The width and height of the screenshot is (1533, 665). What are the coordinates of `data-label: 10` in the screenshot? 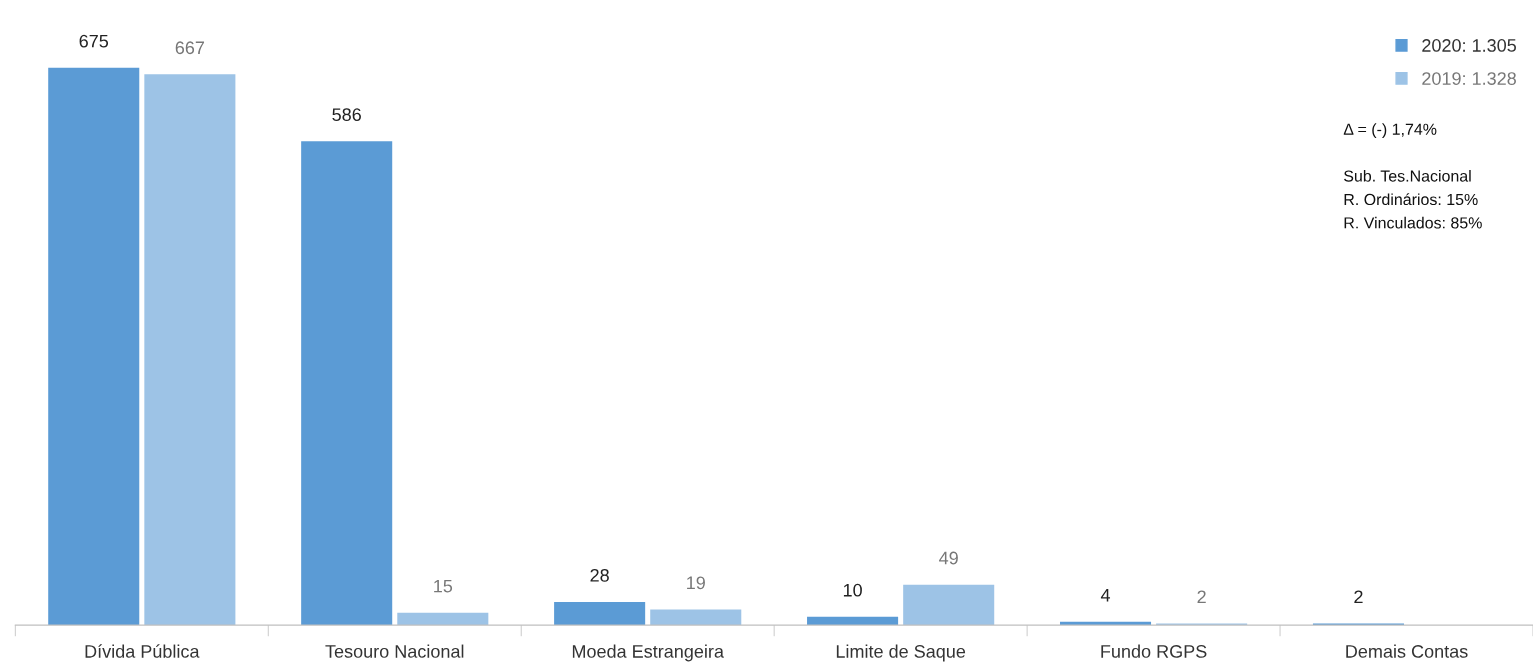 It's located at (852, 590).